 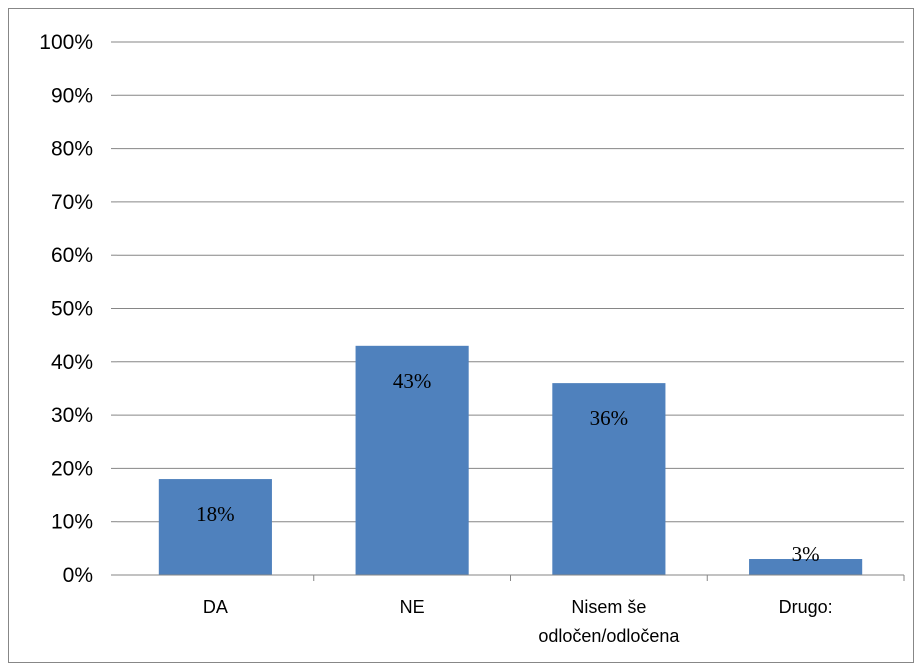 What do you see at coordinates (72, 255) in the screenshot?
I see `y-tick-label: 60%` at bounding box center [72, 255].